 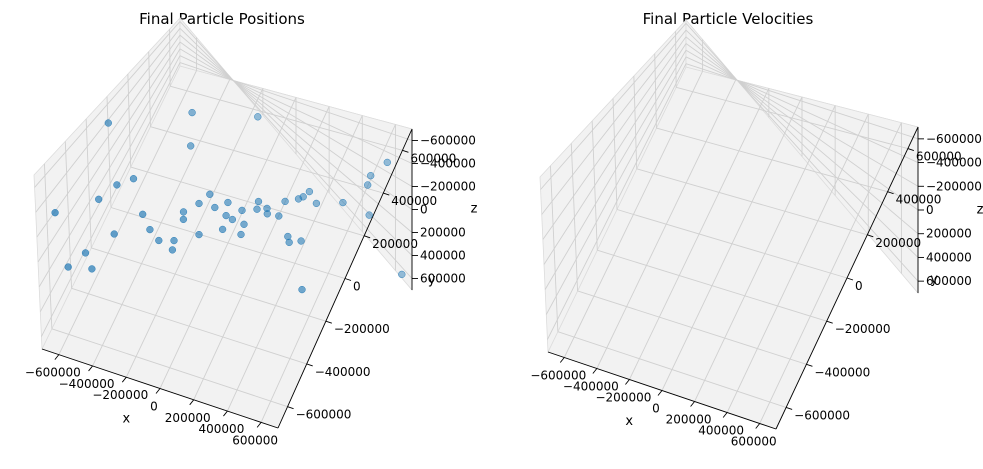 What do you see at coordinates (898, 243) in the screenshot?
I see `y-tick-label: 200000` at bounding box center [898, 243].